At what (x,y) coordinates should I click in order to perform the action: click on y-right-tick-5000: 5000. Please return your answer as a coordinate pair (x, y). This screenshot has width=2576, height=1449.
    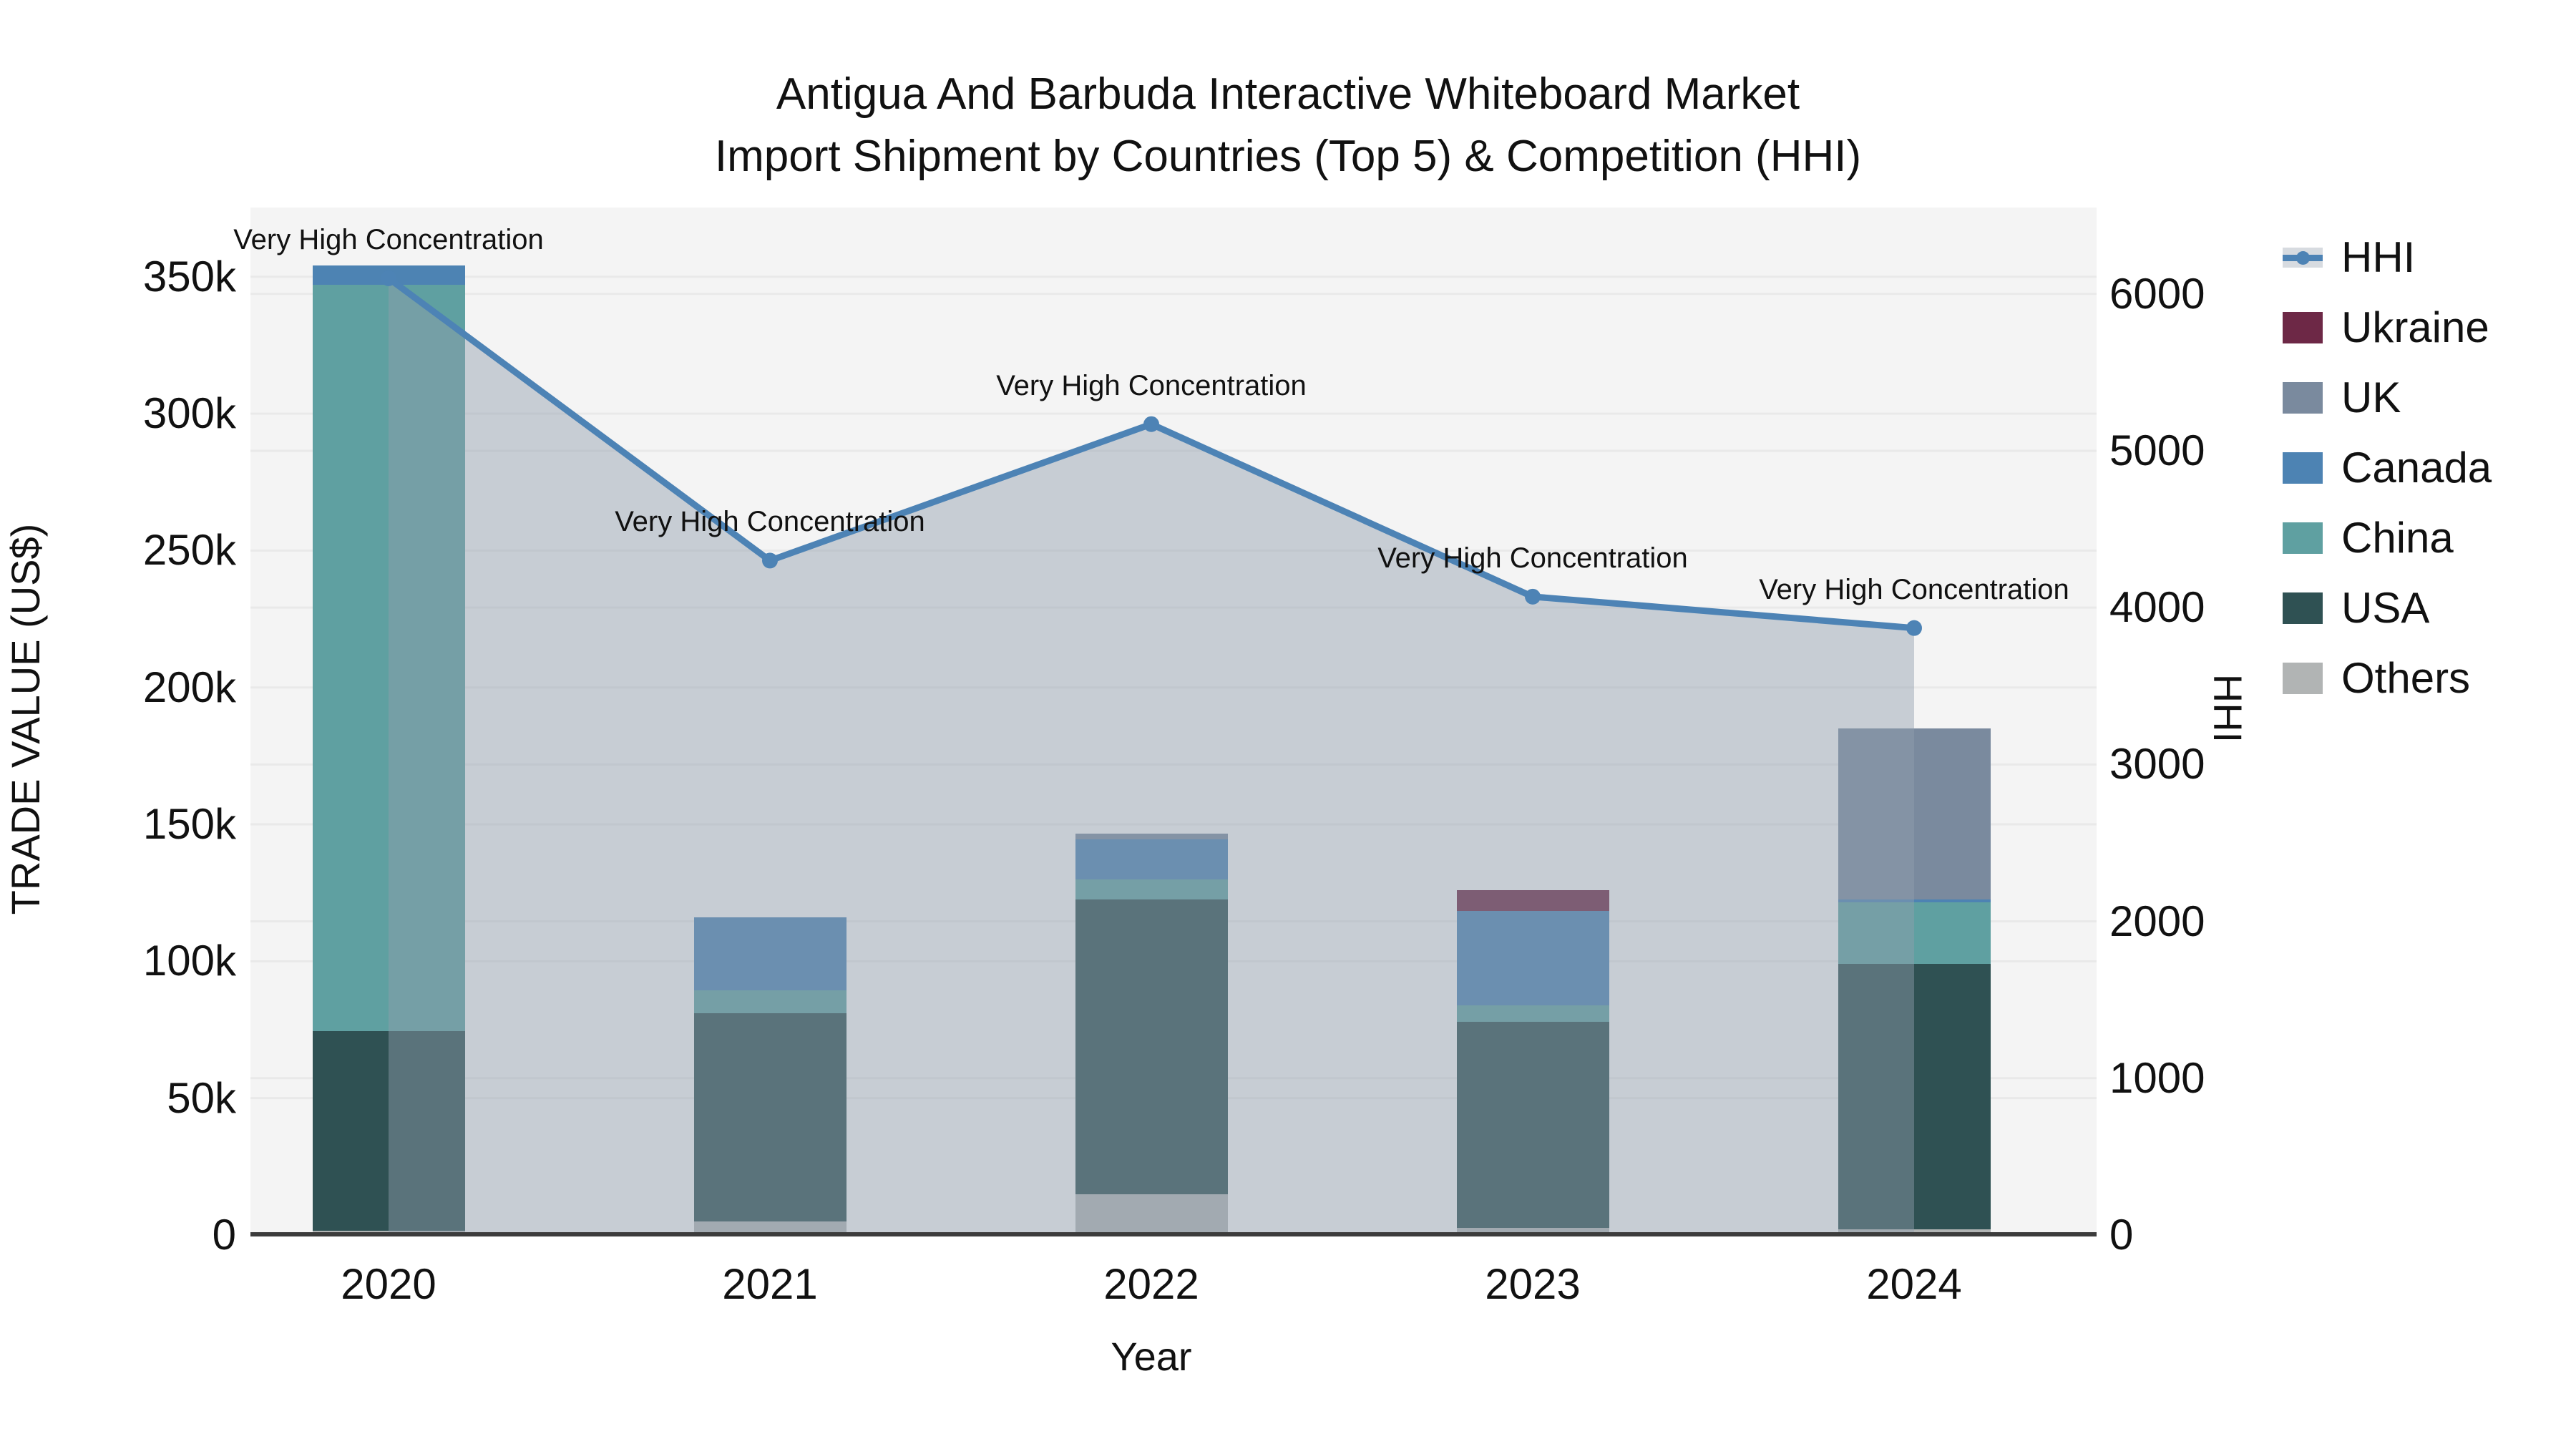
    Looking at the image, I should click on (2157, 450).